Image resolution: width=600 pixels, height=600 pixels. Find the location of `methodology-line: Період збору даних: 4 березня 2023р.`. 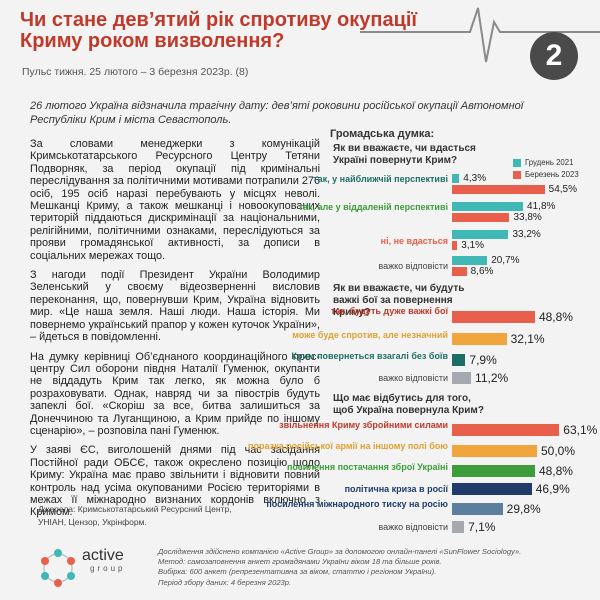

methodology-line: Період збору даних: 4 березня 2023р. is located at coordinates (225, 582).